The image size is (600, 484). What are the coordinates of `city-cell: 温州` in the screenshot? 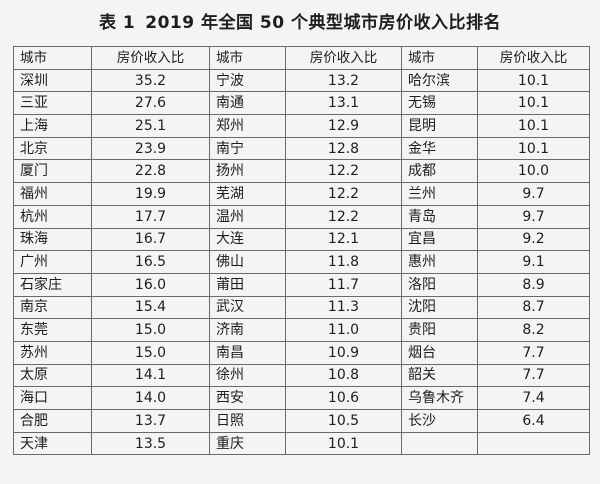 It's located at (247, 216).